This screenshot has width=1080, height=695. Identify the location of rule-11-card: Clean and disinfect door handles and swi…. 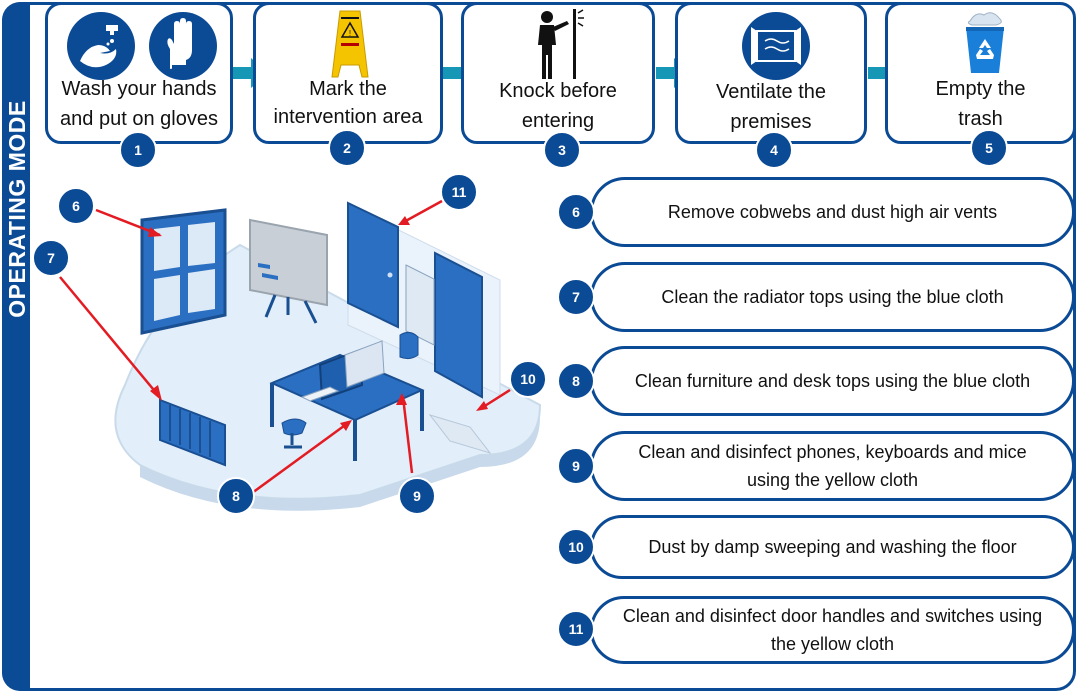
(832, 630).